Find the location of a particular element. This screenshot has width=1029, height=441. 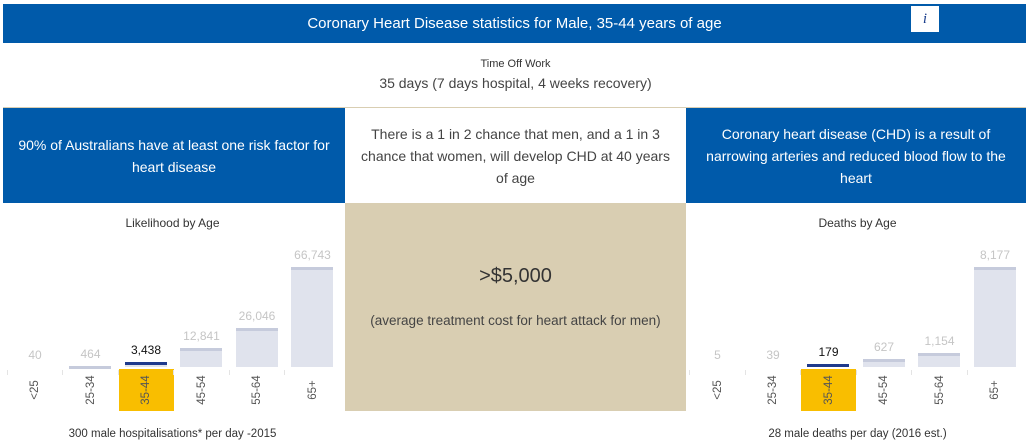

bar-column: 39 25-34 is located at coordinates (773, 322).